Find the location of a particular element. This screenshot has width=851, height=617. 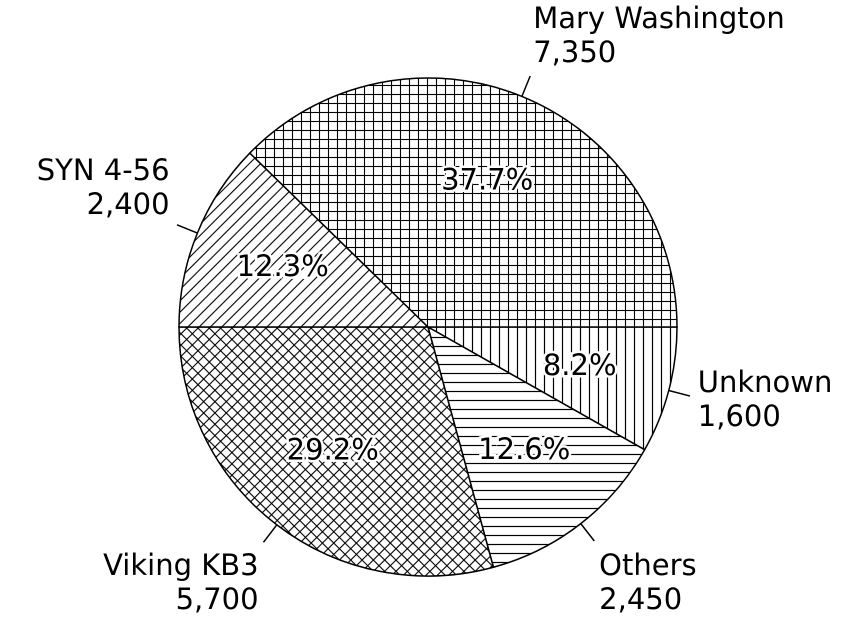

percent-label: 29.2% is located at coordinates (333, 450).